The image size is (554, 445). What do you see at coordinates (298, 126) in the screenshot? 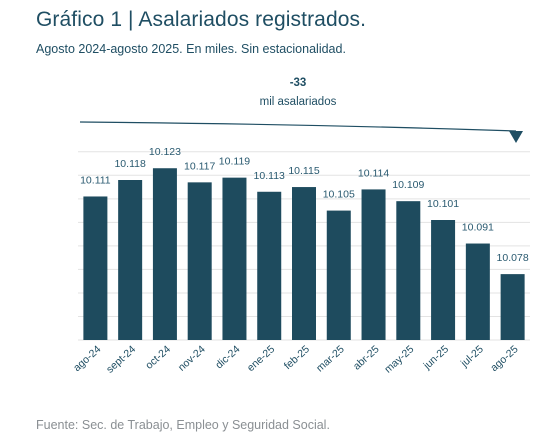
I see `trend-arrow` at bounding box center [298, 126].